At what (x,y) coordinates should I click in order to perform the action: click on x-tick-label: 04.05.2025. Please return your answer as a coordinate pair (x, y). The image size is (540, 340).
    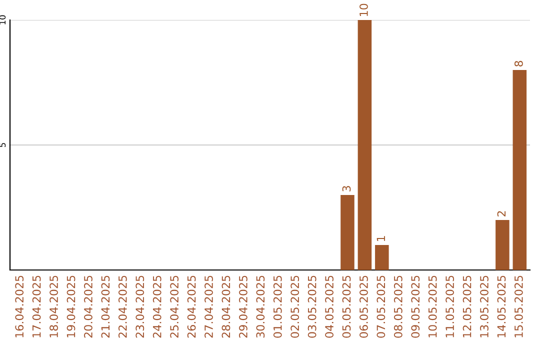
    Looking at the image, I should click on (329, 307).